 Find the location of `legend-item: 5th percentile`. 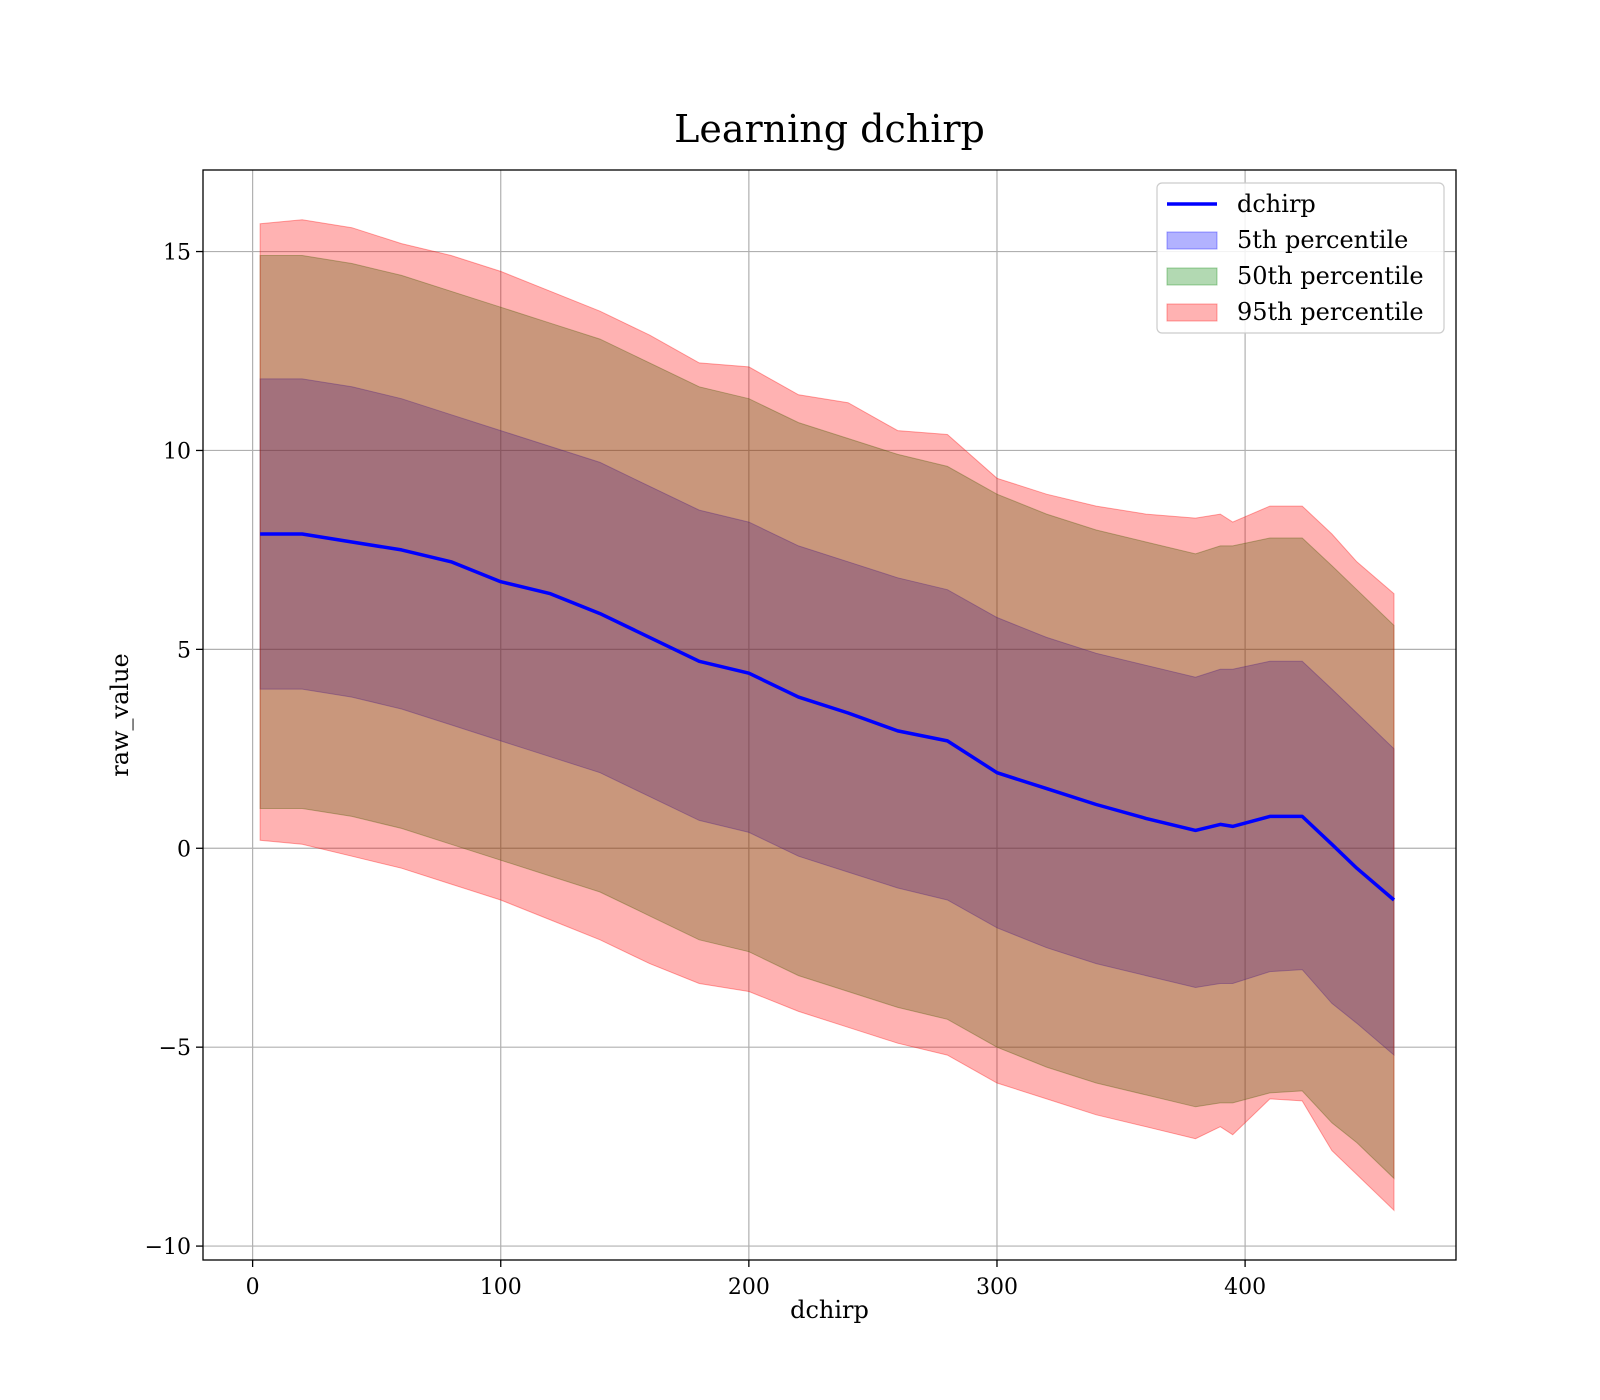

legend-item: 5th percentile is located at coordinates (1287, 240).